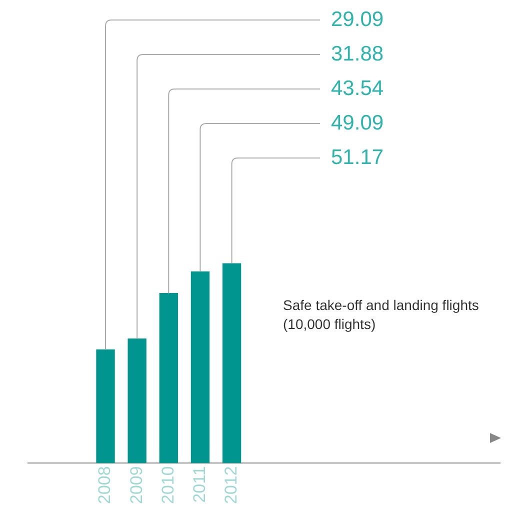 The height and width of the screenshot is (507, 509). I want to click on x-tick-label: 2011, so click(199, 484).